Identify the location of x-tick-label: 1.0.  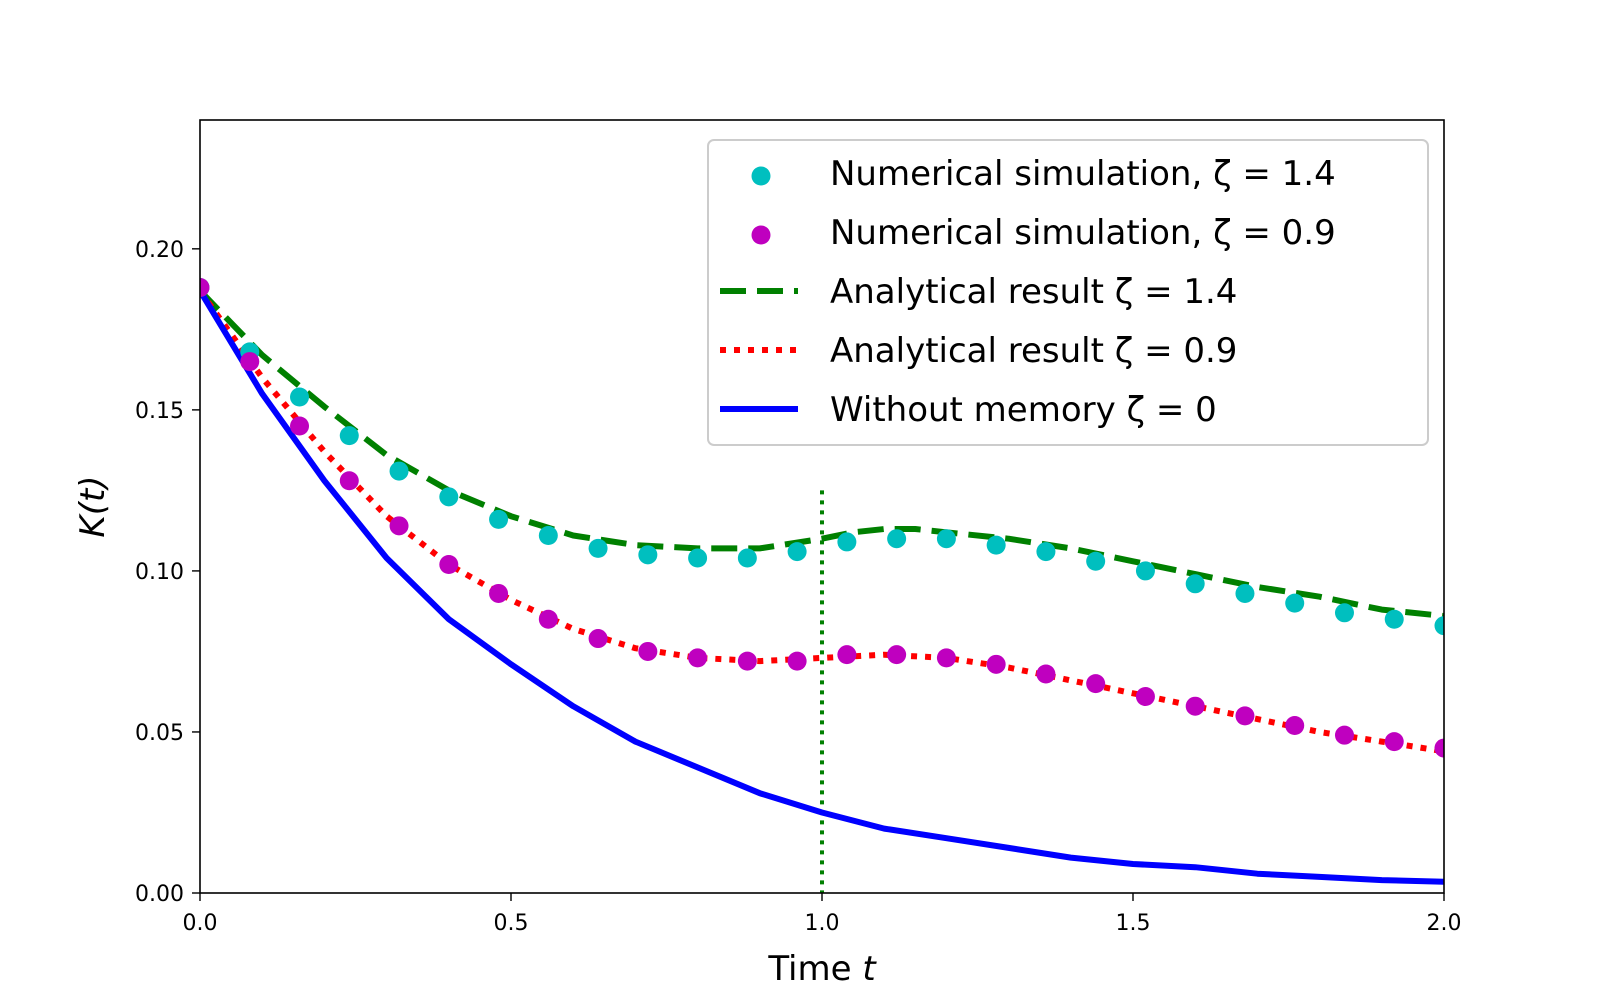
(822, 923).